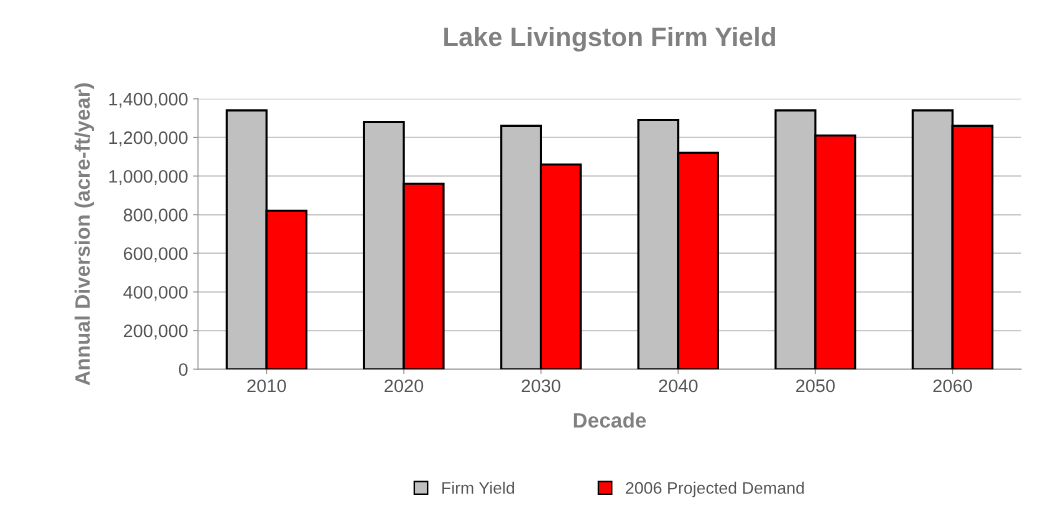  What do you see at coordinates (183, 369) in the screenshot?
I see `y-tick-label: 0` at bounding box center [183, 369].